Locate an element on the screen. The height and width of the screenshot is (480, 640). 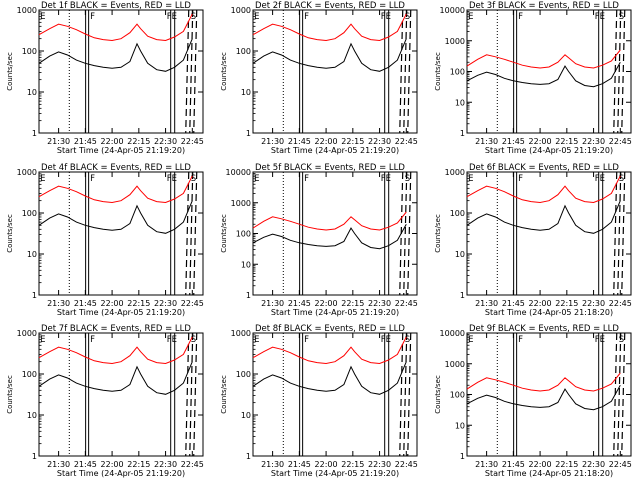
panel-title: Det 8f BLACK = Events, RED = LLD is located at coordinates (330, 329).